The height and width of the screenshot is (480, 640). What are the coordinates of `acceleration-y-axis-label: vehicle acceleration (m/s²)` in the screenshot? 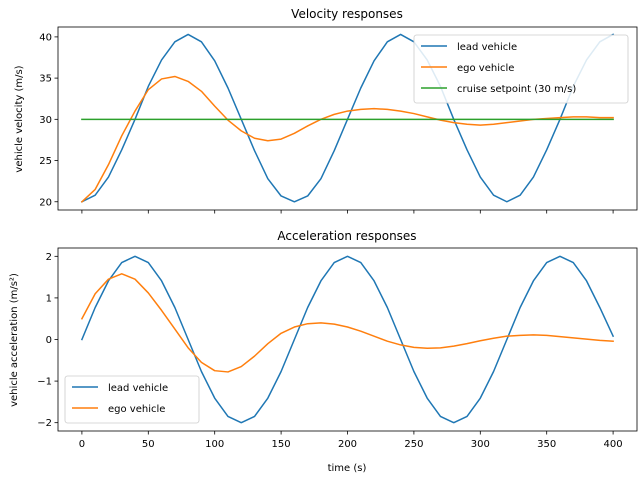 It's located at (14, 340).